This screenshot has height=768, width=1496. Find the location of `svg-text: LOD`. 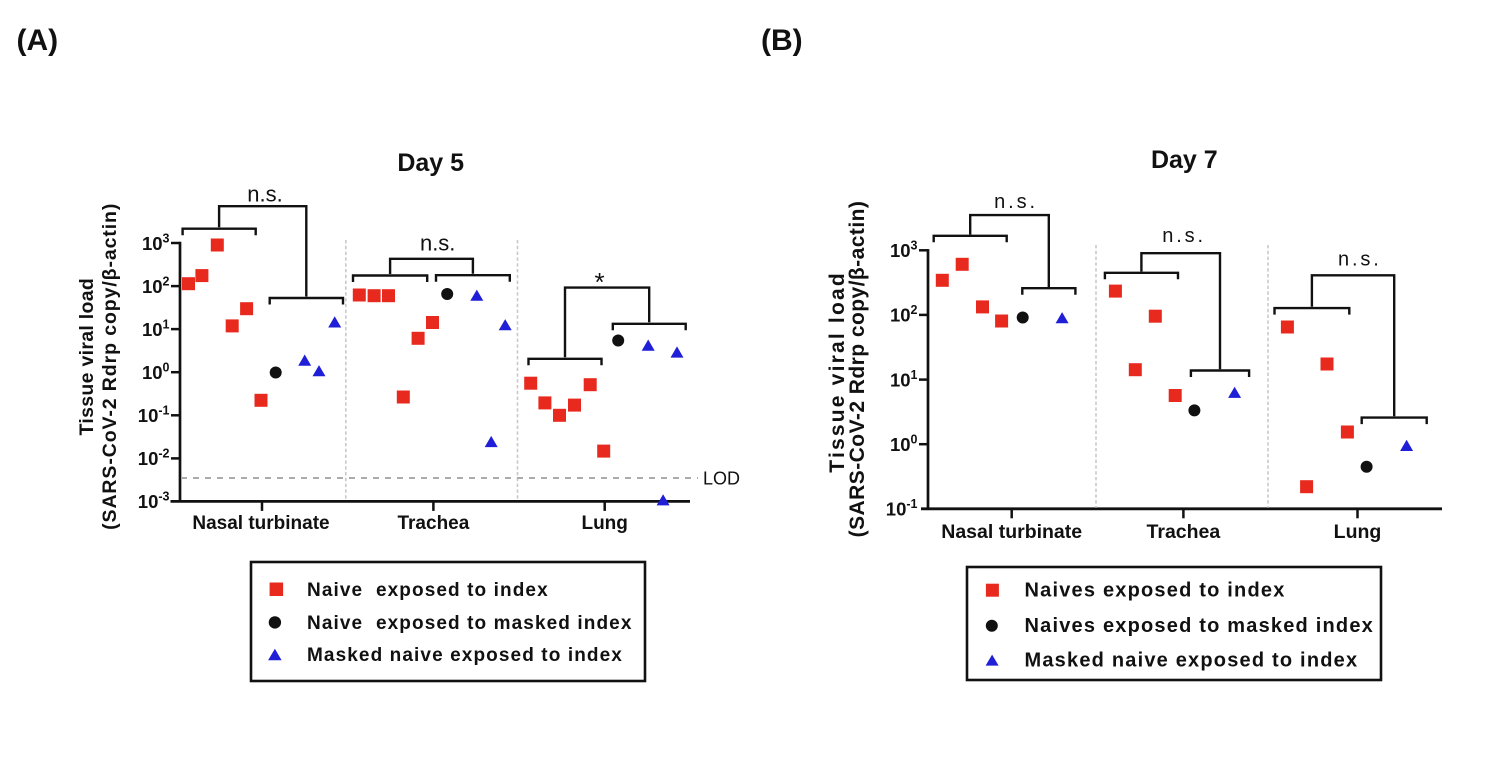

svg-text: LOD is located at coordinates (721, 479).